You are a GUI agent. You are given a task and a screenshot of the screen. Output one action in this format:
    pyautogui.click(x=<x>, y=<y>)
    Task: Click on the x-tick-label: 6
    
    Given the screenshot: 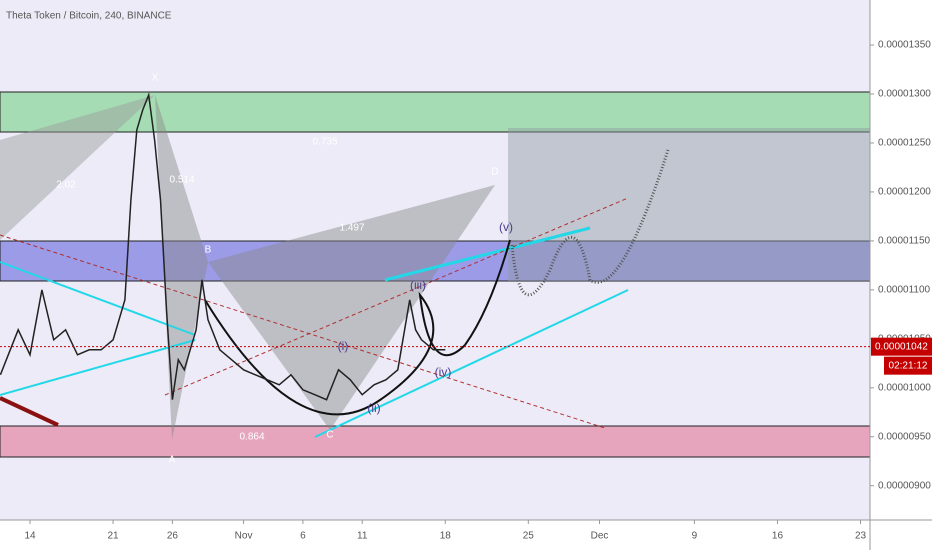 What is the action you would take?
    pyautogui.click(x=303, y=536)
    